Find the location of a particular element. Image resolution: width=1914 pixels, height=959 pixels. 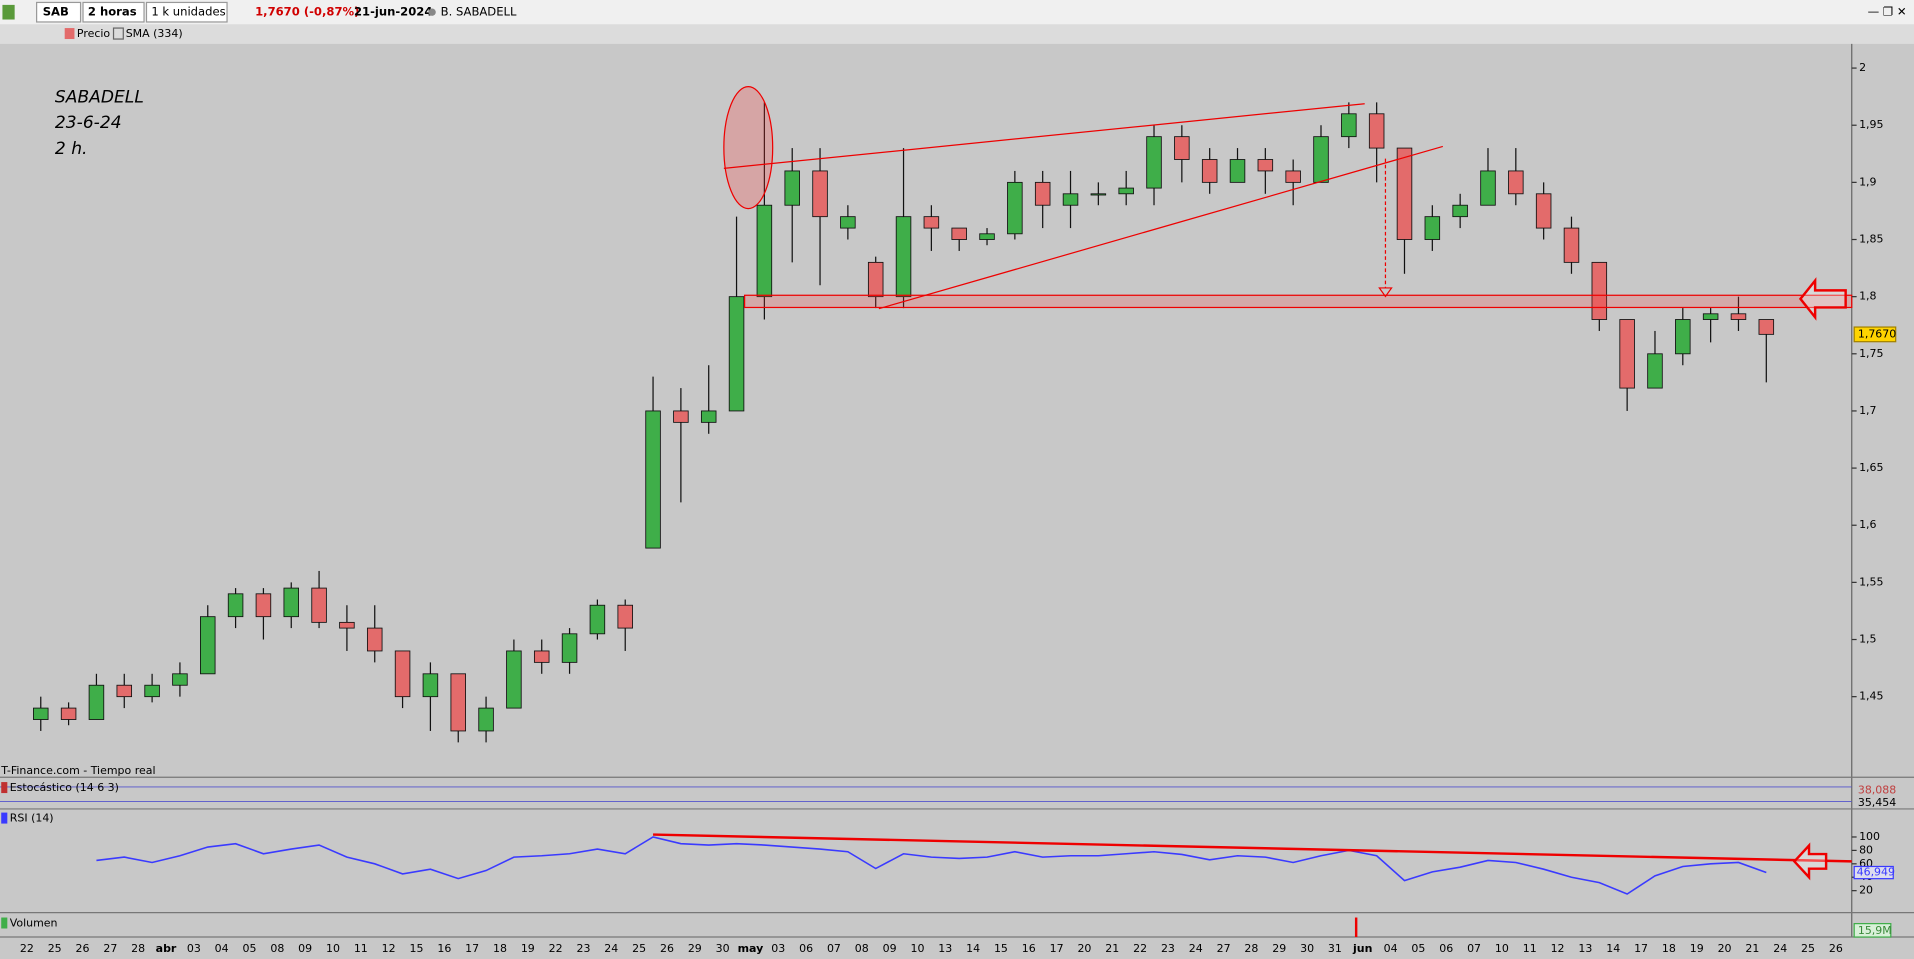

x-tick-label: 03 is located at coordinates (778, 948).